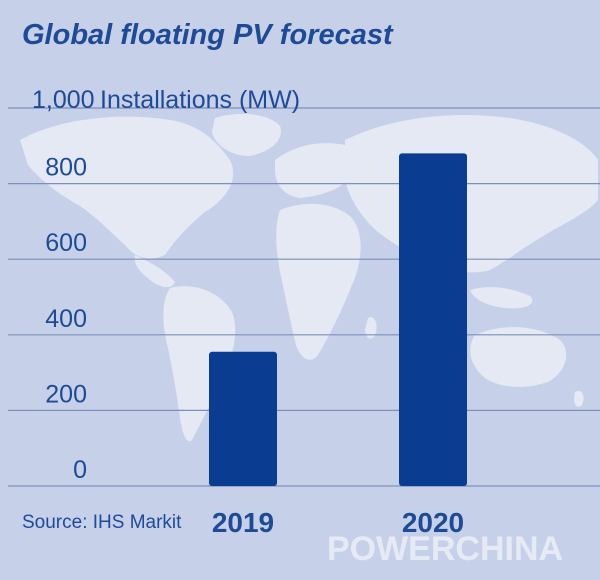  I want to click on y-tick-label: 0, so click(80, 470).